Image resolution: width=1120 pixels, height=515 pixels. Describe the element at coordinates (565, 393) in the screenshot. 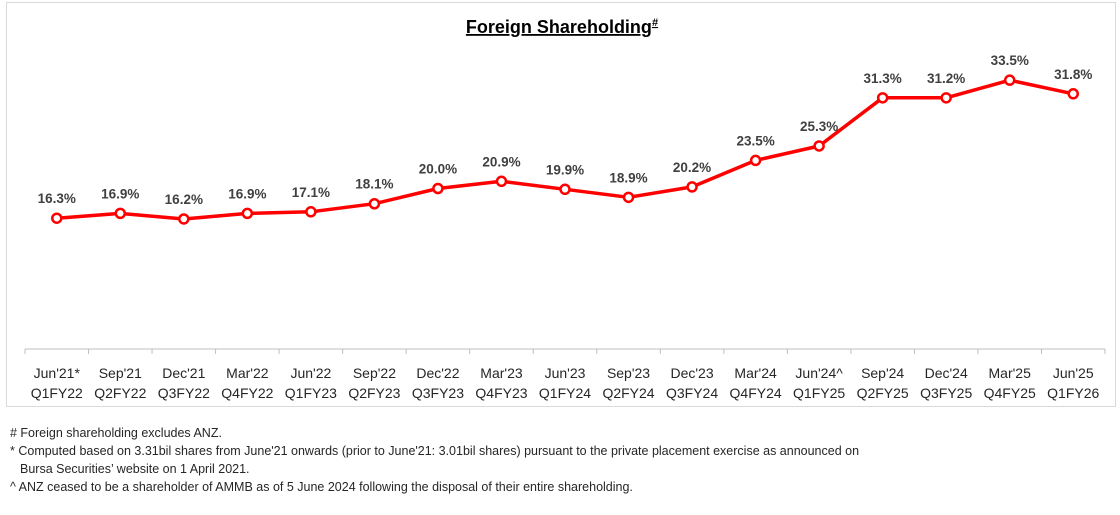

I see `x-tick-label-quarter: Q1FY24` at that location.